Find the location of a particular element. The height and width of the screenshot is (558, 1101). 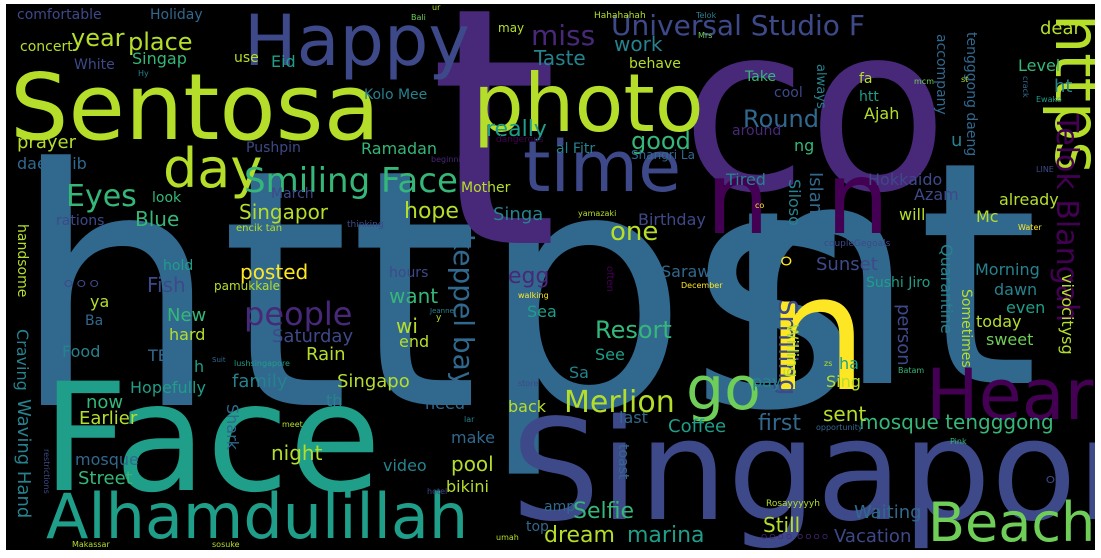

word-makassar: Makassar is located at coordinates (91, 544).